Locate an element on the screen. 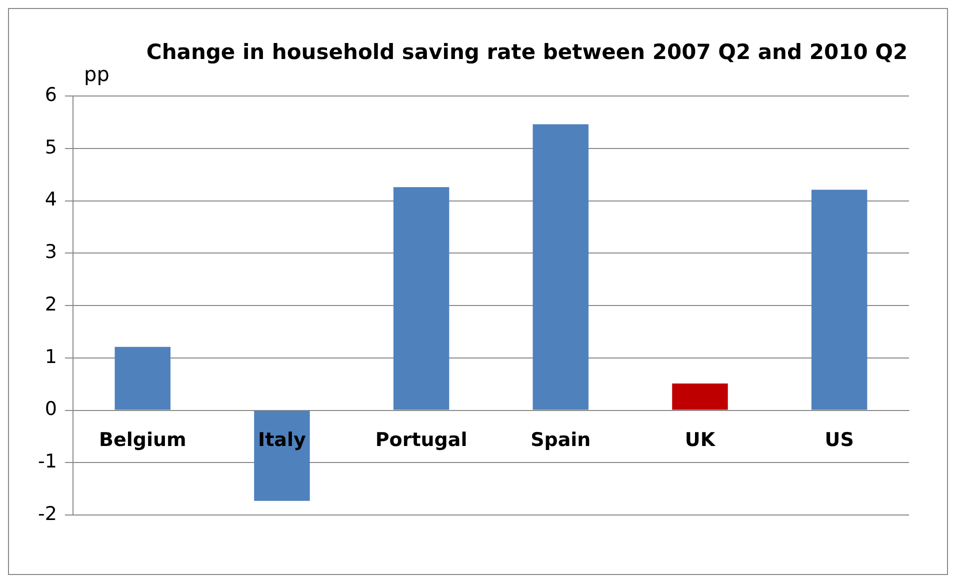  x-tick-label: Belgium is located at coordinates (142, 440).